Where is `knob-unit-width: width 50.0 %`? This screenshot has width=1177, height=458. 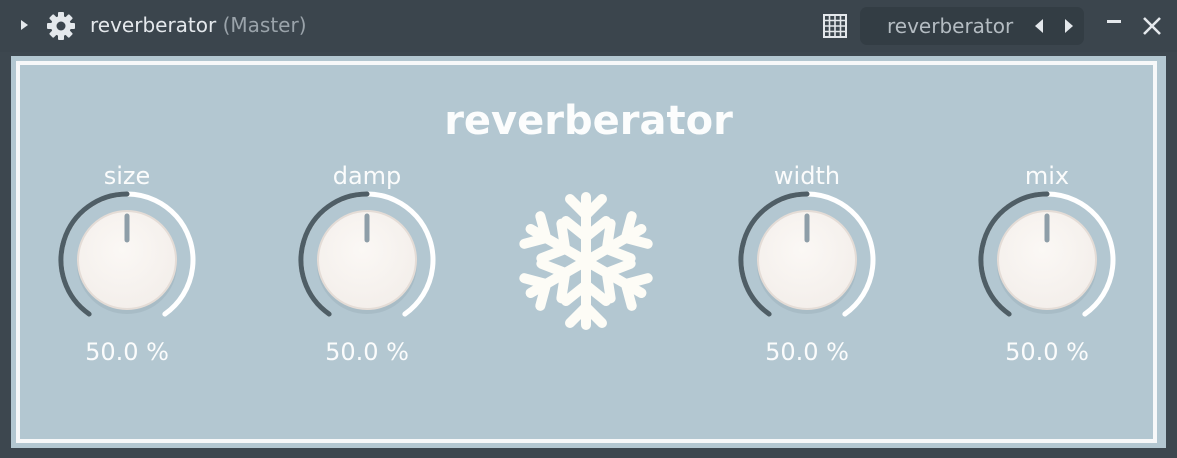 knob-unit-width: width 50.0 % is located at coordinates (807, 267).